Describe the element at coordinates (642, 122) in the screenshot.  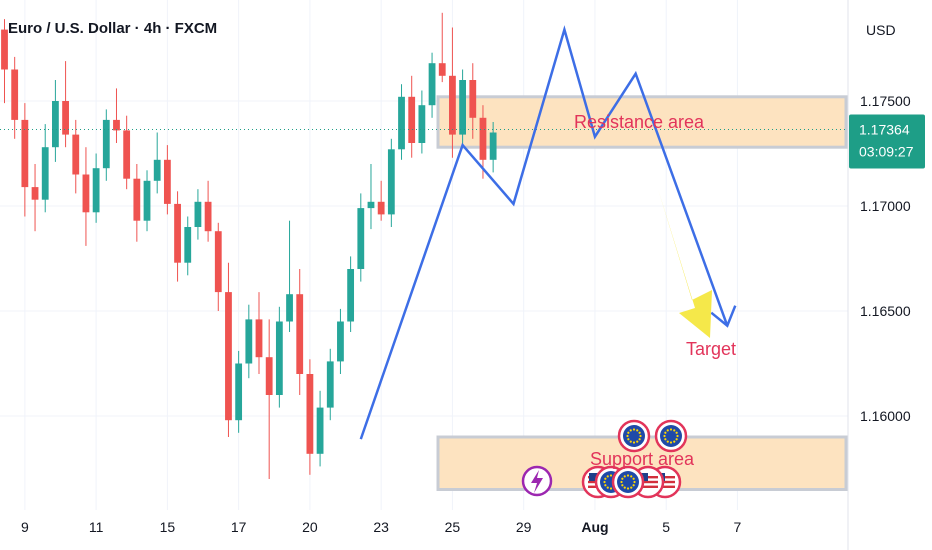
I see `resistance-zone` at that location.